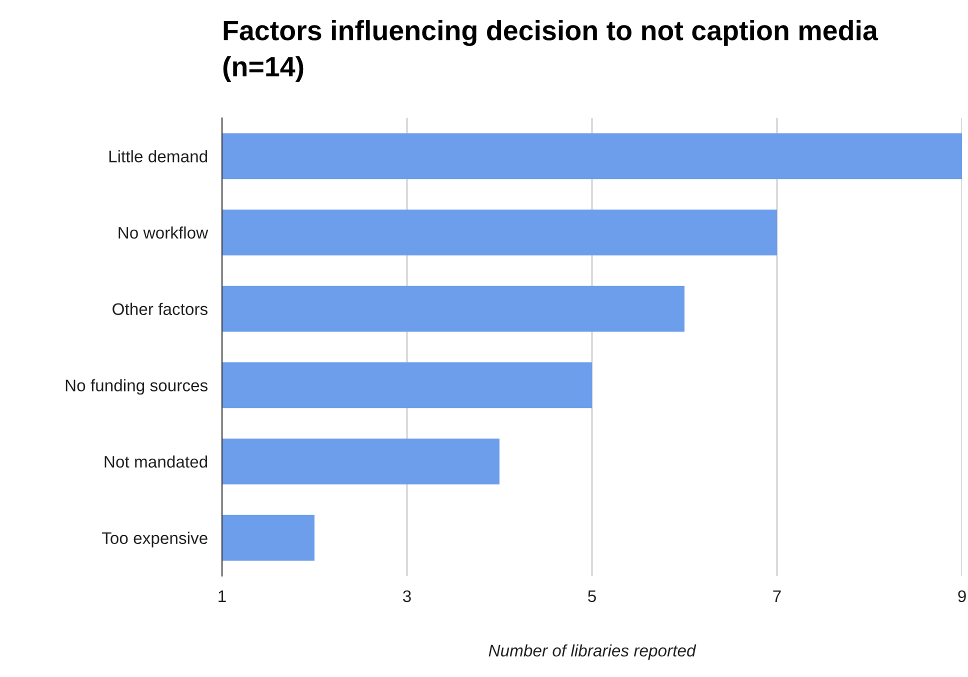 The width and height of the screenshot is (968, 677). Describe the element at coordinates (156, 461) in the screenshot. I see `y-tick-label: Not mandated` at that location.